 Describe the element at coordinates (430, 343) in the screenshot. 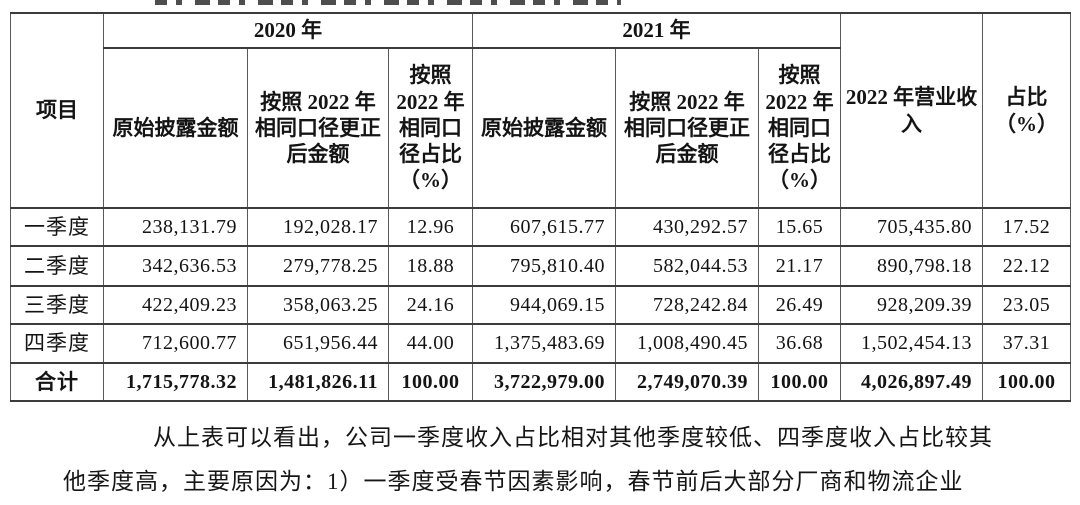

I see `cell-2020-ratio: 44.00` at that location.